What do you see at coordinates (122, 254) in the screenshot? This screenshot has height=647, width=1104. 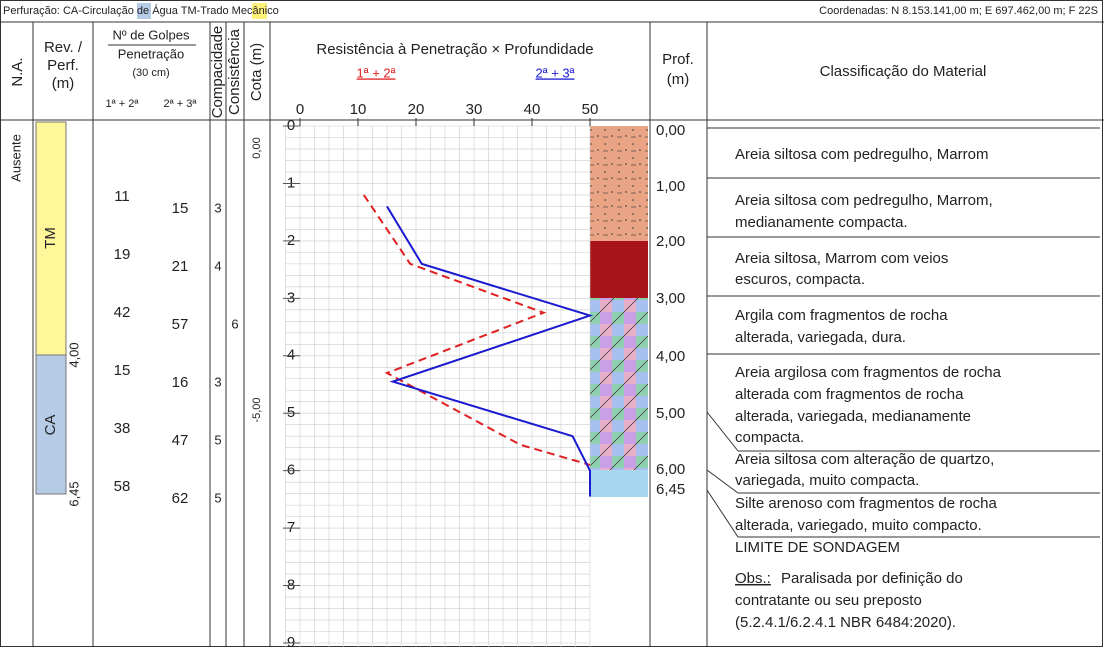 I see `blows-first: 19` at bounding box center [122, 254].